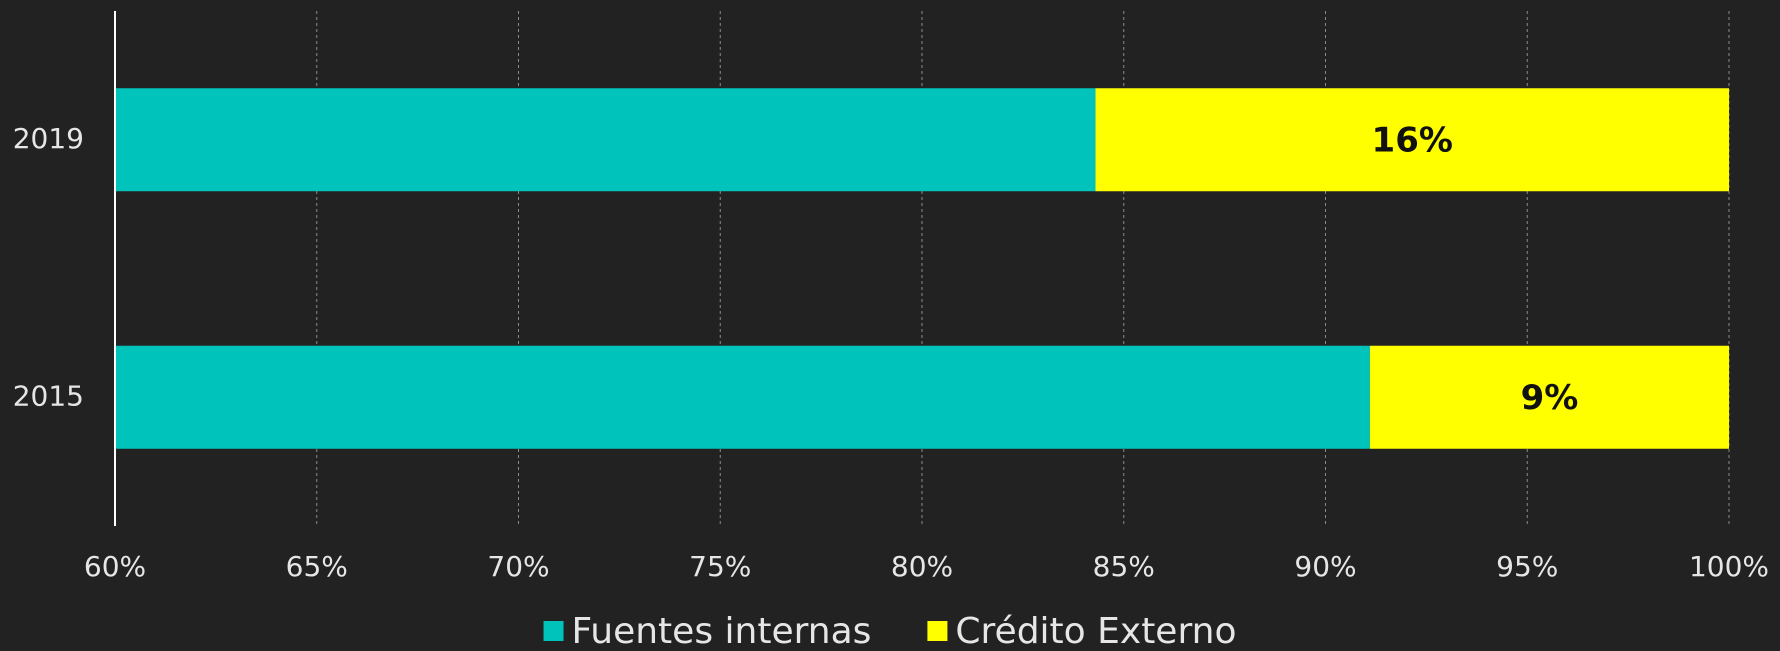 The image size is (1780, 651). Describe the element at coordinates (48, 395) in the screenshot. I see `y-tick-label: 2015` at that location.